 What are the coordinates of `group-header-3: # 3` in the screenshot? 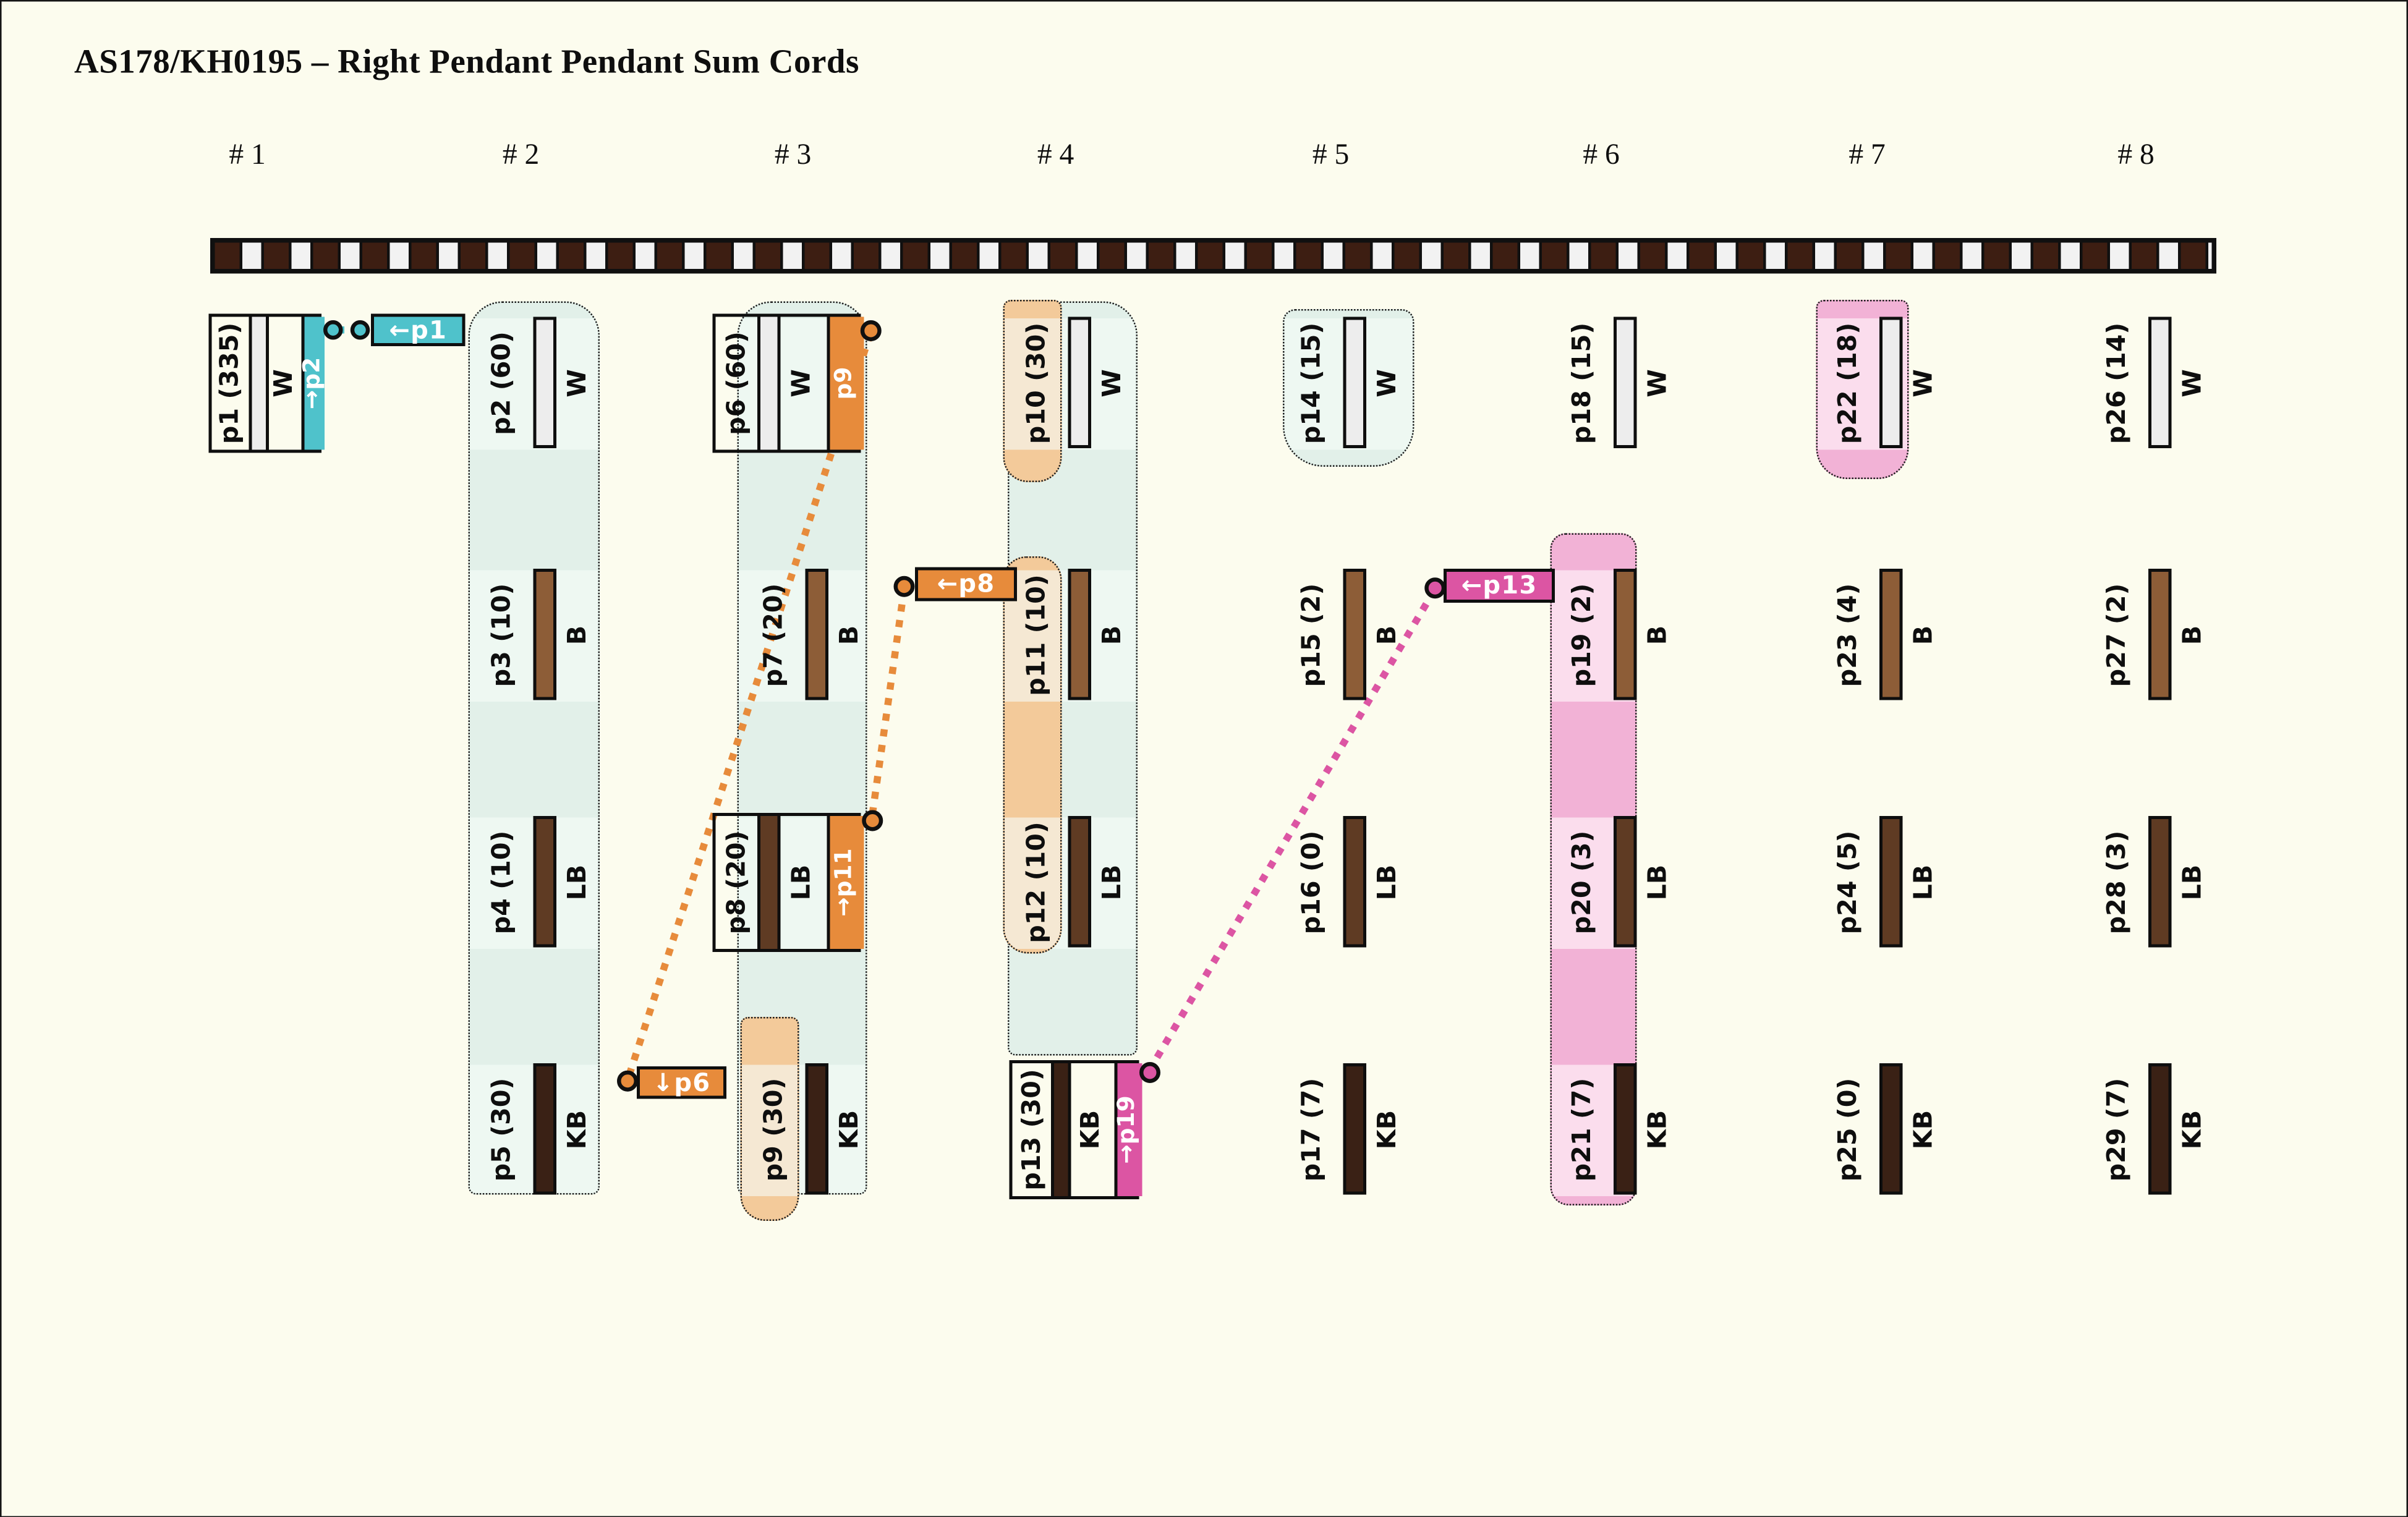 It's located at (793, 156).